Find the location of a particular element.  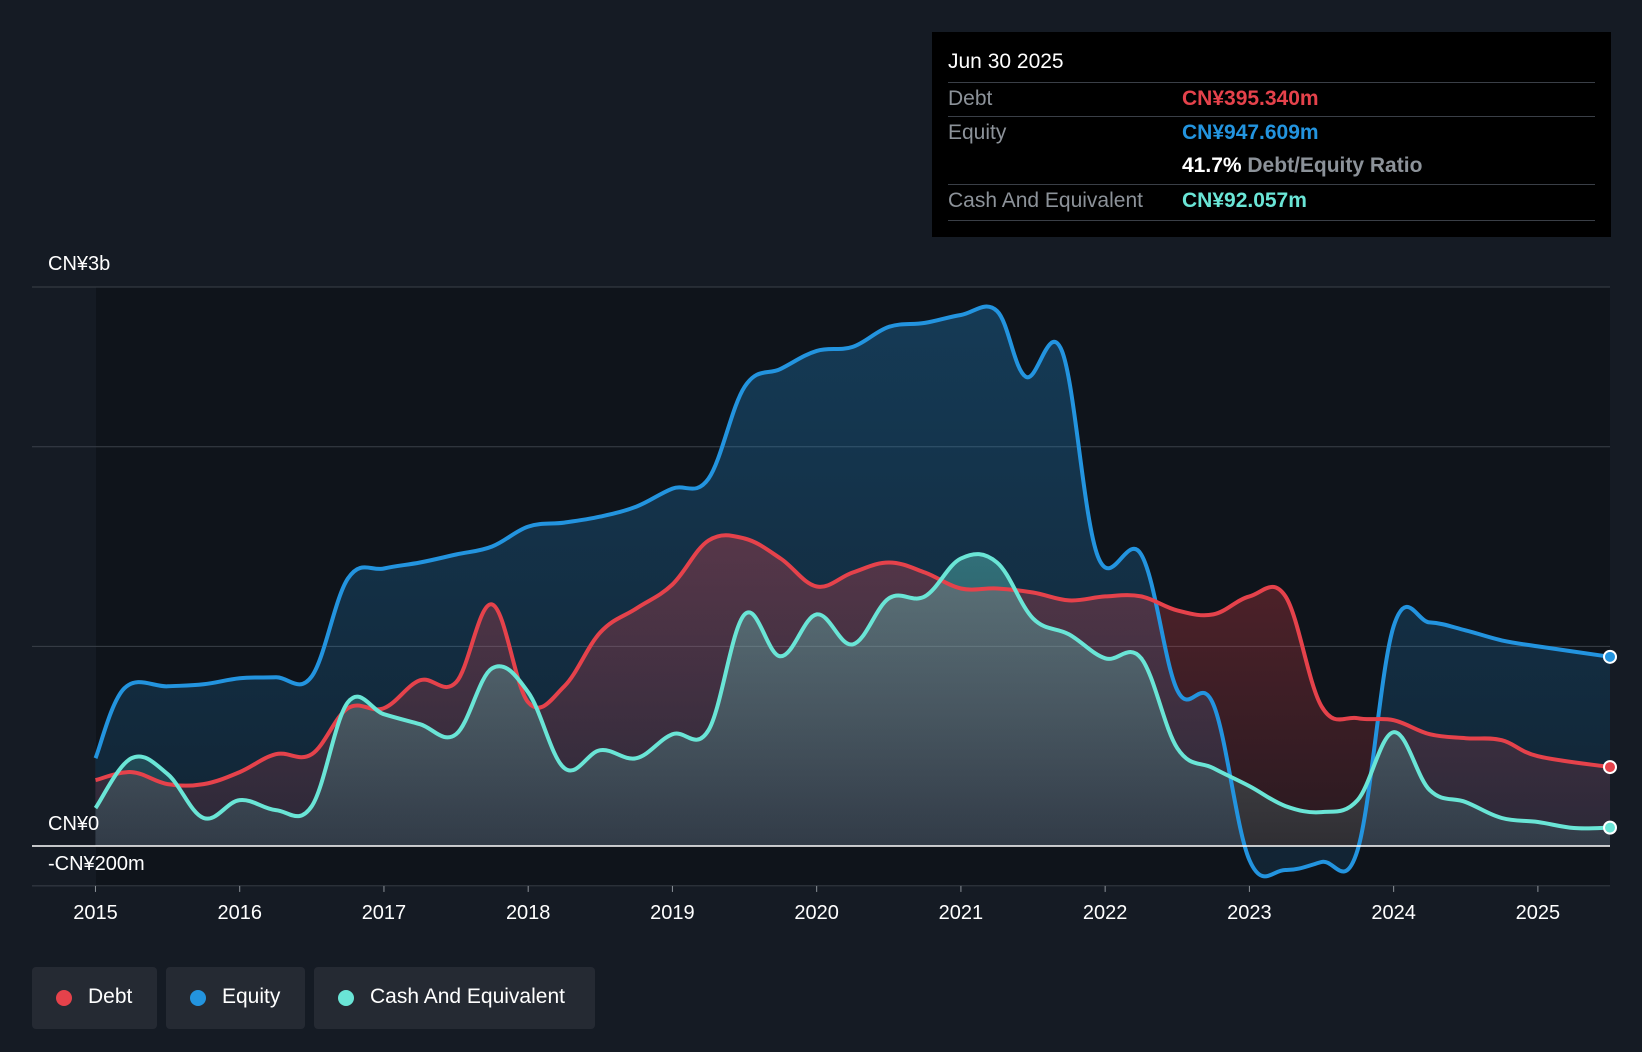

cash-dot-icon is located at coordinates (346, 998).